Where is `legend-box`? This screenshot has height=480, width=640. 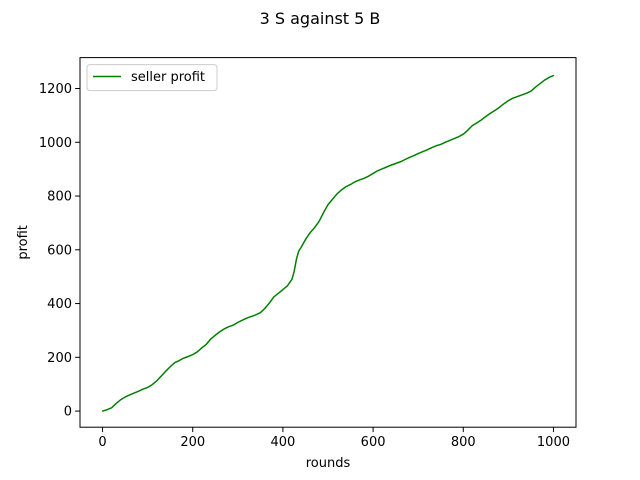 legend-box is located at coordinates (152, 78).